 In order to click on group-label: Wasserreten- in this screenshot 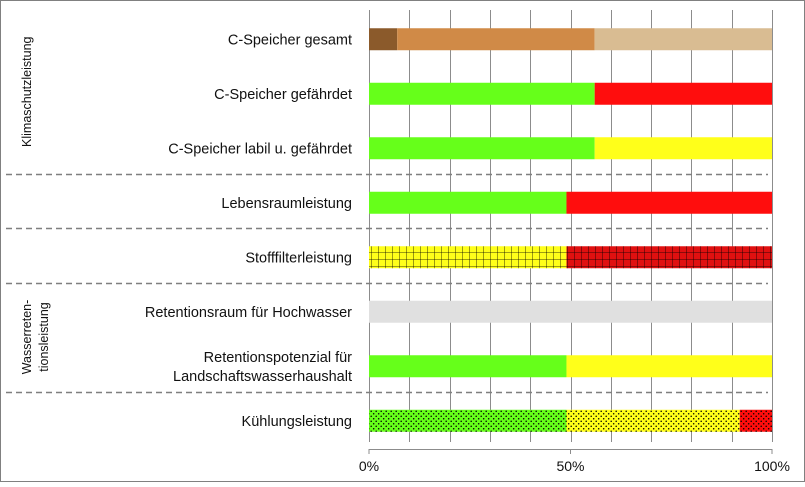, I will do `click(27, 337)`.